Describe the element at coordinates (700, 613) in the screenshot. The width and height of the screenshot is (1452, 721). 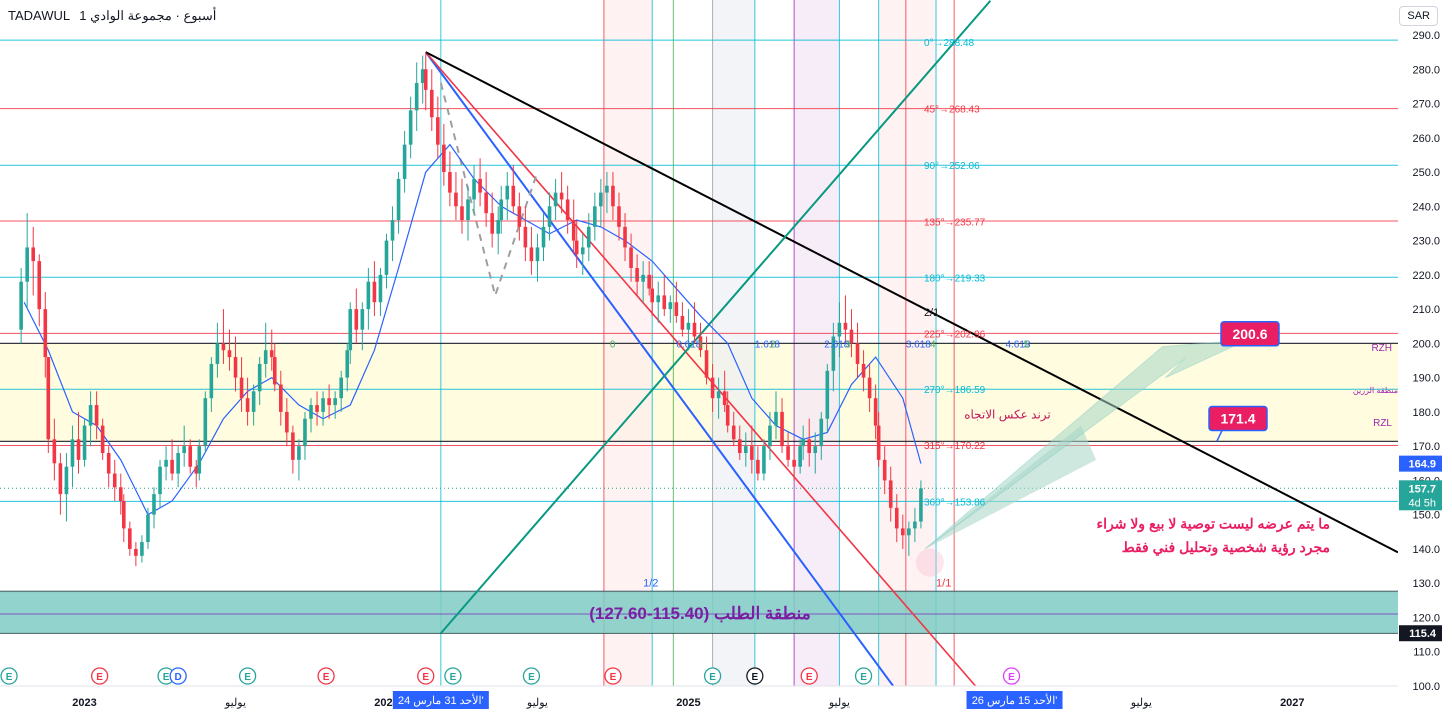
I see `demand-zone-label: منطقة الطلب (115.40-127.60)` at that location.